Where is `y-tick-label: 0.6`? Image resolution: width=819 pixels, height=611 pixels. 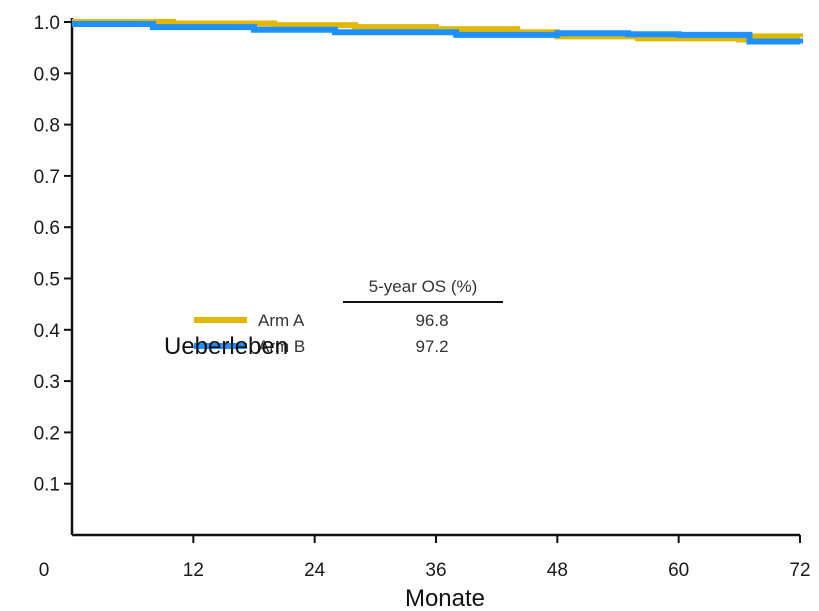
y-tick-label: 0.6 is located at coordinates (47, 228).